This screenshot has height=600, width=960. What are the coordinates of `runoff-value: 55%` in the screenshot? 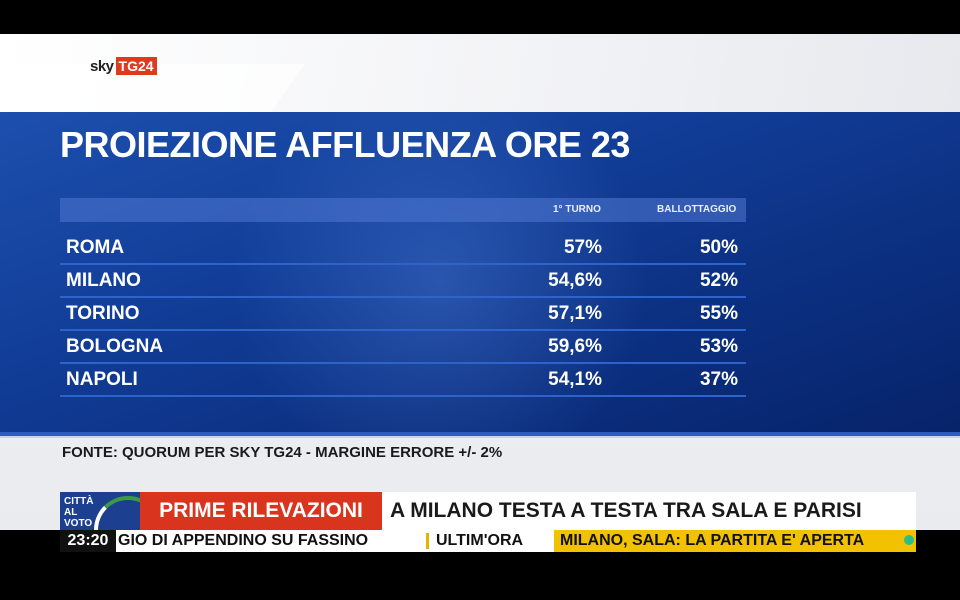 It's located at (718, 313).